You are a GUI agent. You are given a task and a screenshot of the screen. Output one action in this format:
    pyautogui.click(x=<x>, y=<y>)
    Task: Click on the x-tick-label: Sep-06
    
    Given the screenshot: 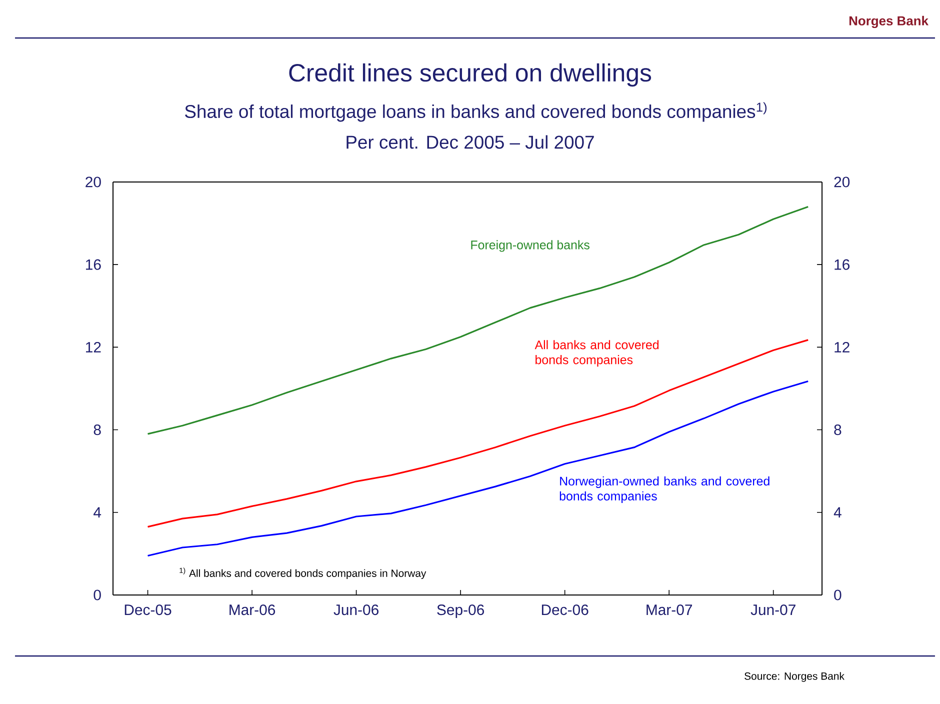 What is the action you would take?
    pyautogui.click(x=460, y=611)
    